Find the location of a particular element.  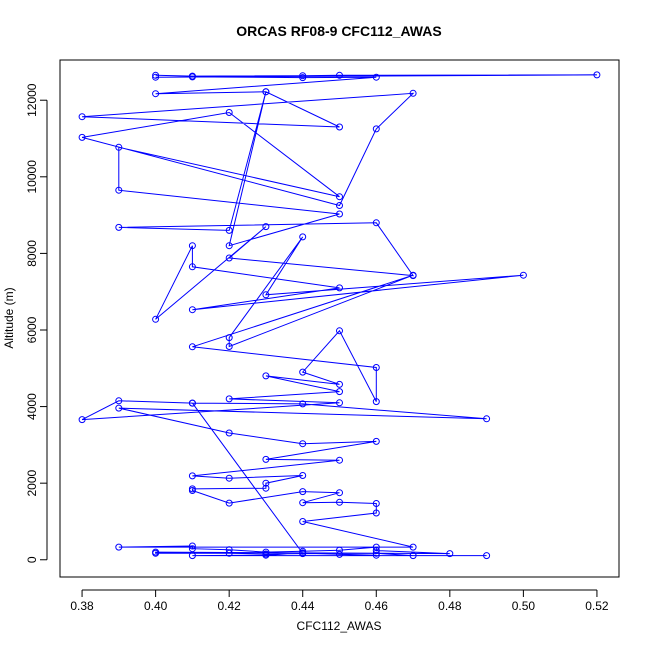

x-tick-label: 0.48 is located at coordinates (450, 606).